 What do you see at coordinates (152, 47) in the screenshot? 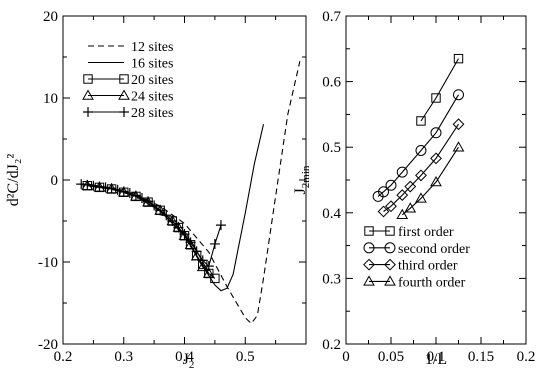
I see `legend-label: 12 sites` at bounding box center [152, 47].